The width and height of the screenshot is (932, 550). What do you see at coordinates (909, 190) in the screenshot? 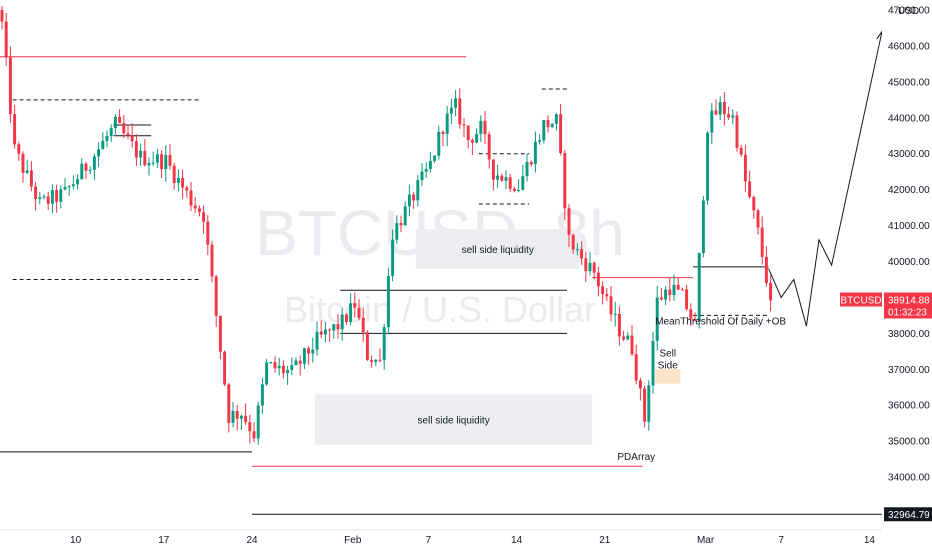
I see `price-tick-label: 42000.00` at bounding box center [909, 190].